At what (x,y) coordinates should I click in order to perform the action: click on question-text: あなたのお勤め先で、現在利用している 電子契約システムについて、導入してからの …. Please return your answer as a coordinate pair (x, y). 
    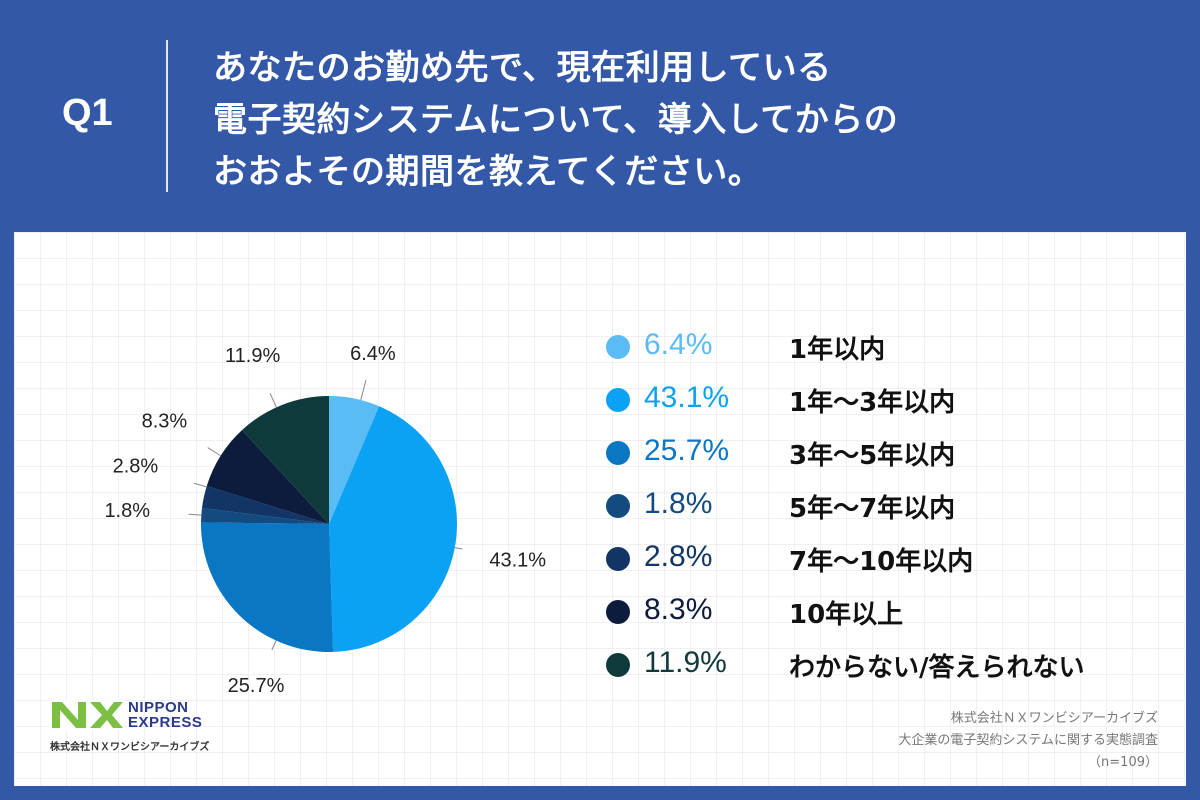
    Looking at the image, I should click on (555, 120).